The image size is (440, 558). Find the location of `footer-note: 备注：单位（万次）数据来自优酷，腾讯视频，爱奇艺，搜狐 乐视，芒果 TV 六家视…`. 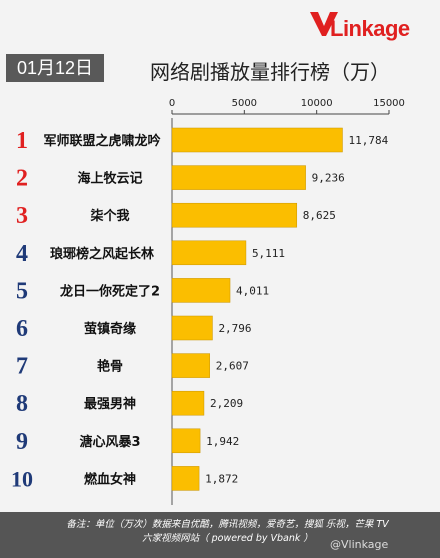

footer-note: 备注：单位（万次）数据来自优酷，腾讯视频，爱奇艺，搜狐 乐视，芒果 TV 六家视… is located at coordinates (227, 532).